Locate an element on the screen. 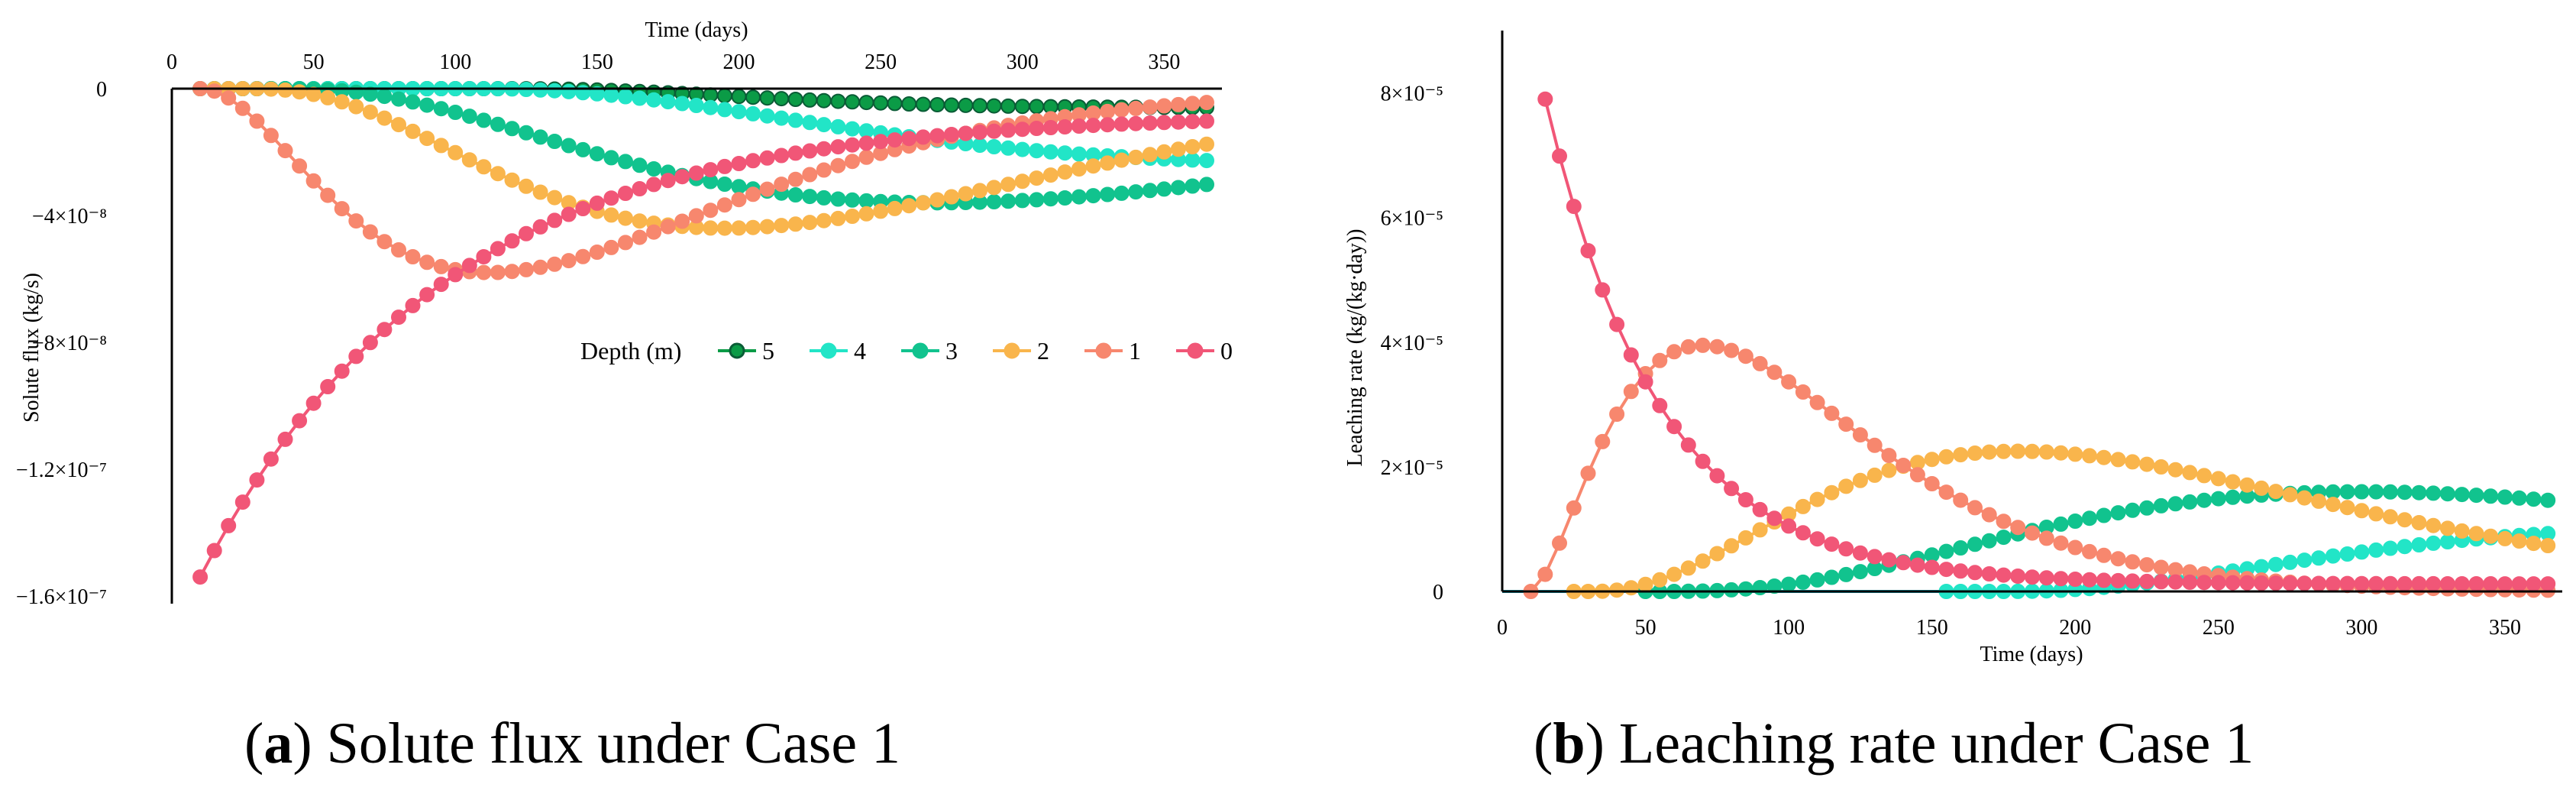  b-x-tick-label: 0 is located at coordinates (1502, 628).